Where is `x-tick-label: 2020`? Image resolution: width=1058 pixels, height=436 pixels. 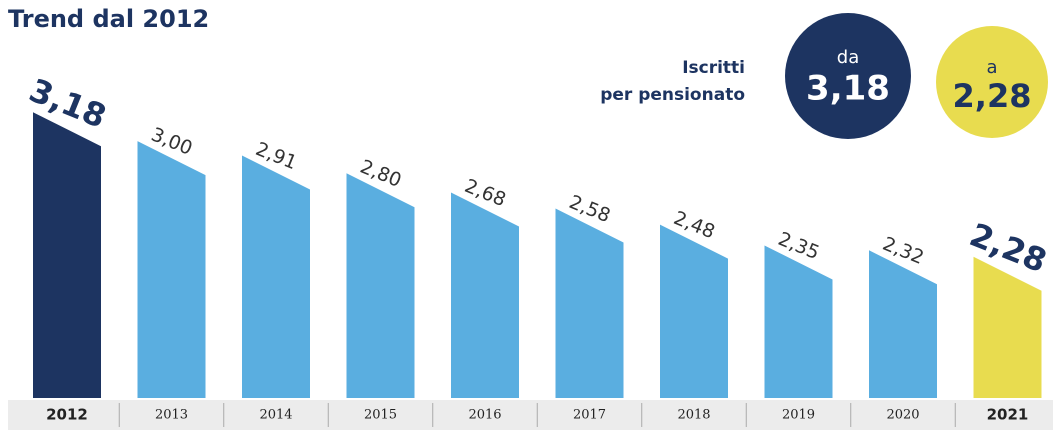 x-tick-label: 2020 is located at coordinates (902, 415).